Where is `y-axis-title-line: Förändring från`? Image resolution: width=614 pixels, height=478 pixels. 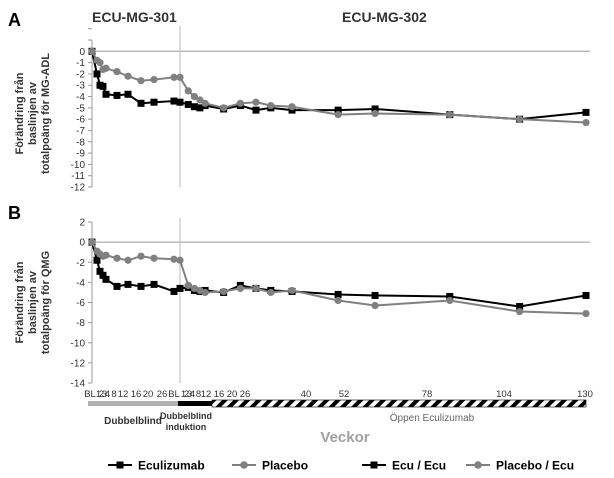
y-axis-title-line: Förändring från is located at coordinates (20, 113).